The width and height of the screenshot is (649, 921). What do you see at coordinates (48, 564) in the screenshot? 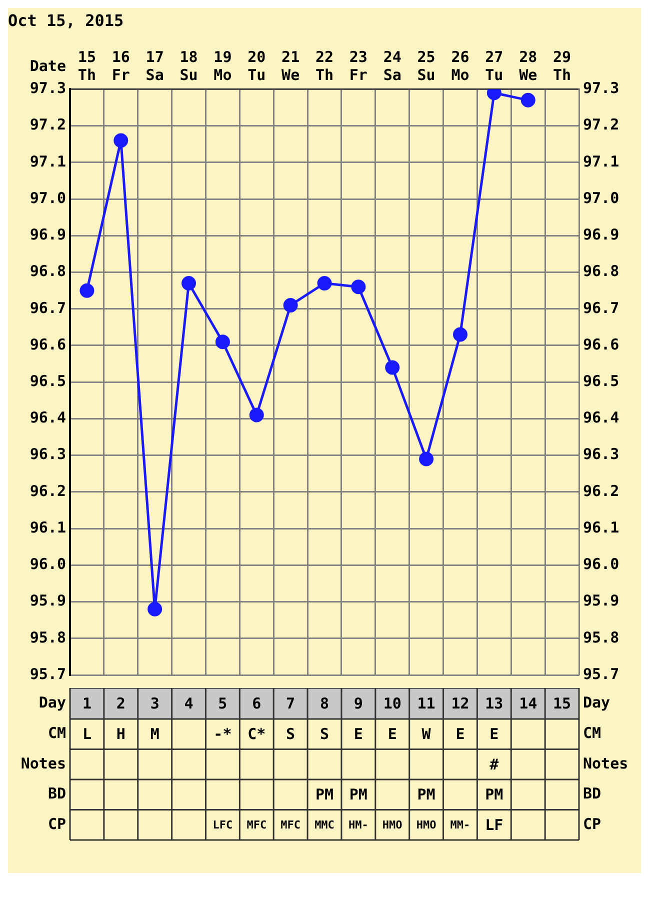
I see `y-tick-label: 96.0` at bounding box center [48, 564].